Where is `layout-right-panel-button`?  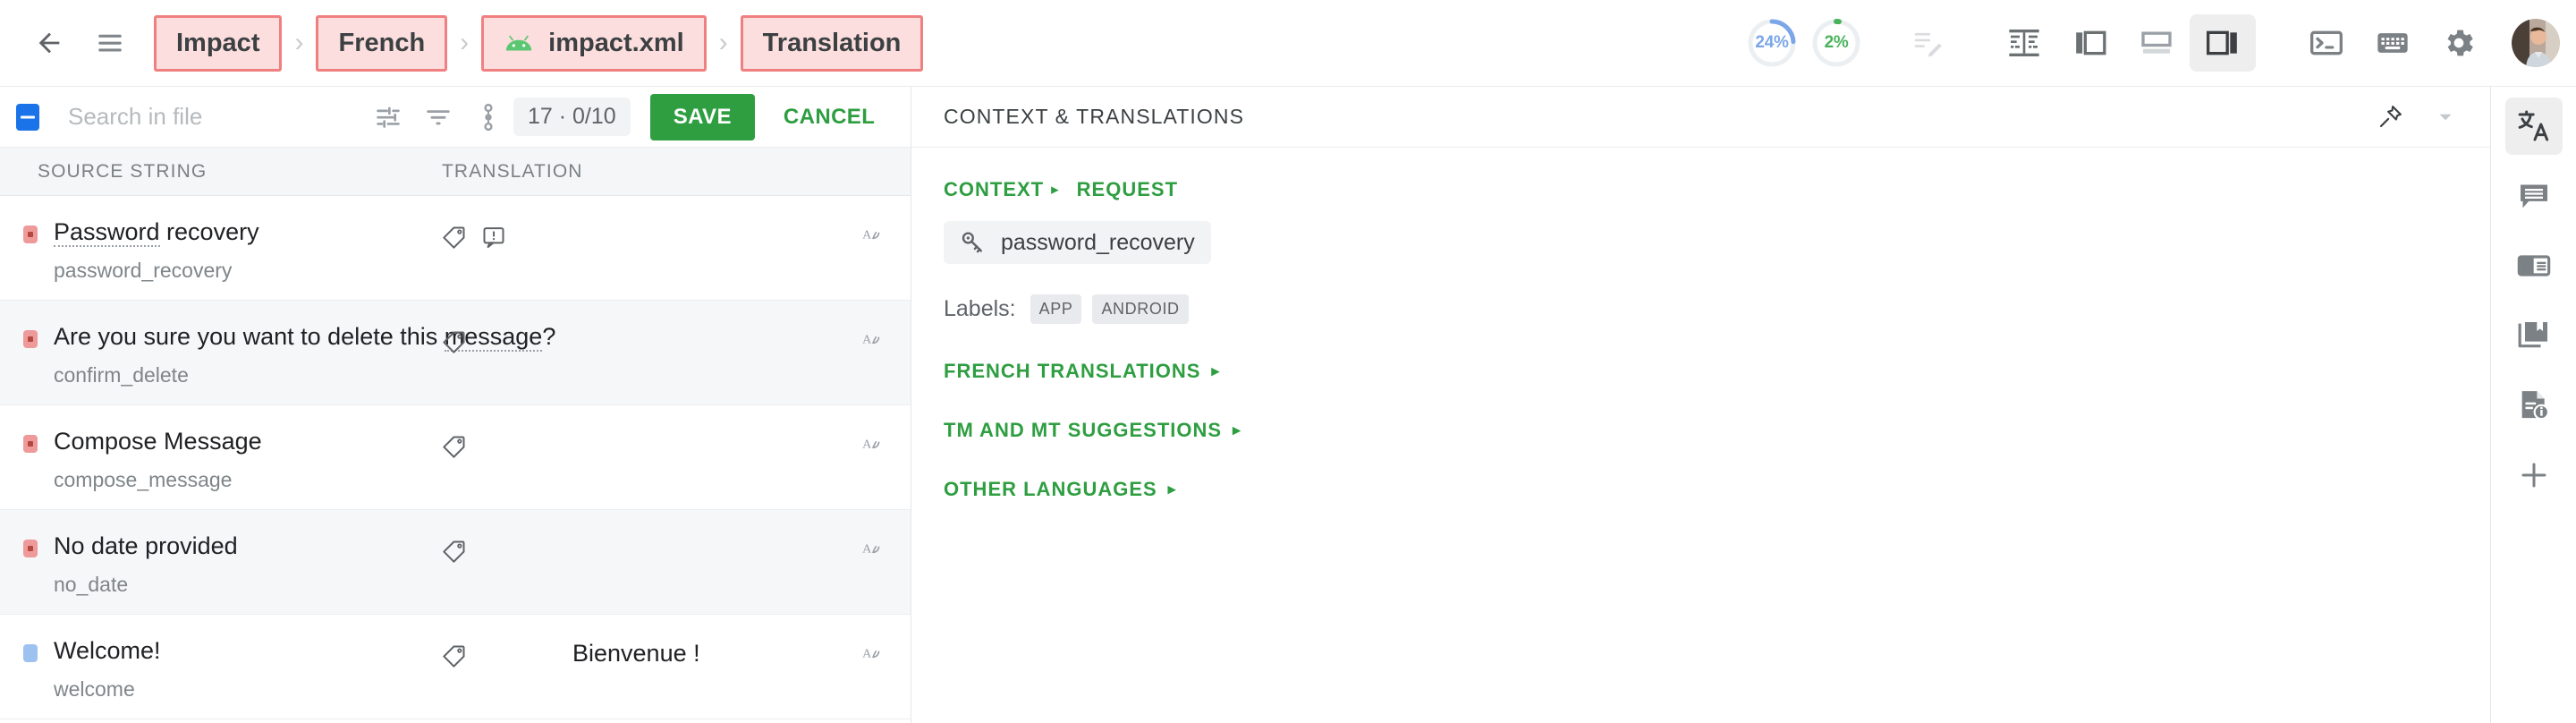
layout-right-panel-button is located at coordinates (2223, 43).